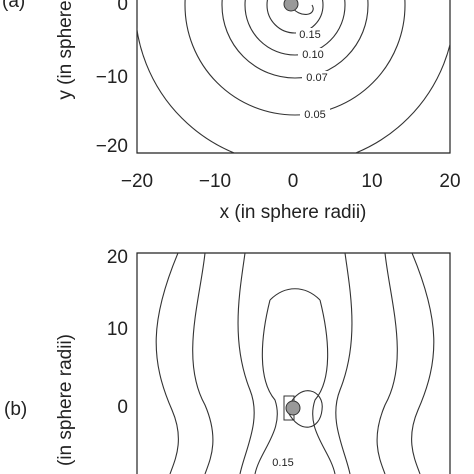 This screenshot has height=474, width=474. Describe the element at coordinates (117, 329) in the screenshot. I see `y-tick-label: 10` at that location.